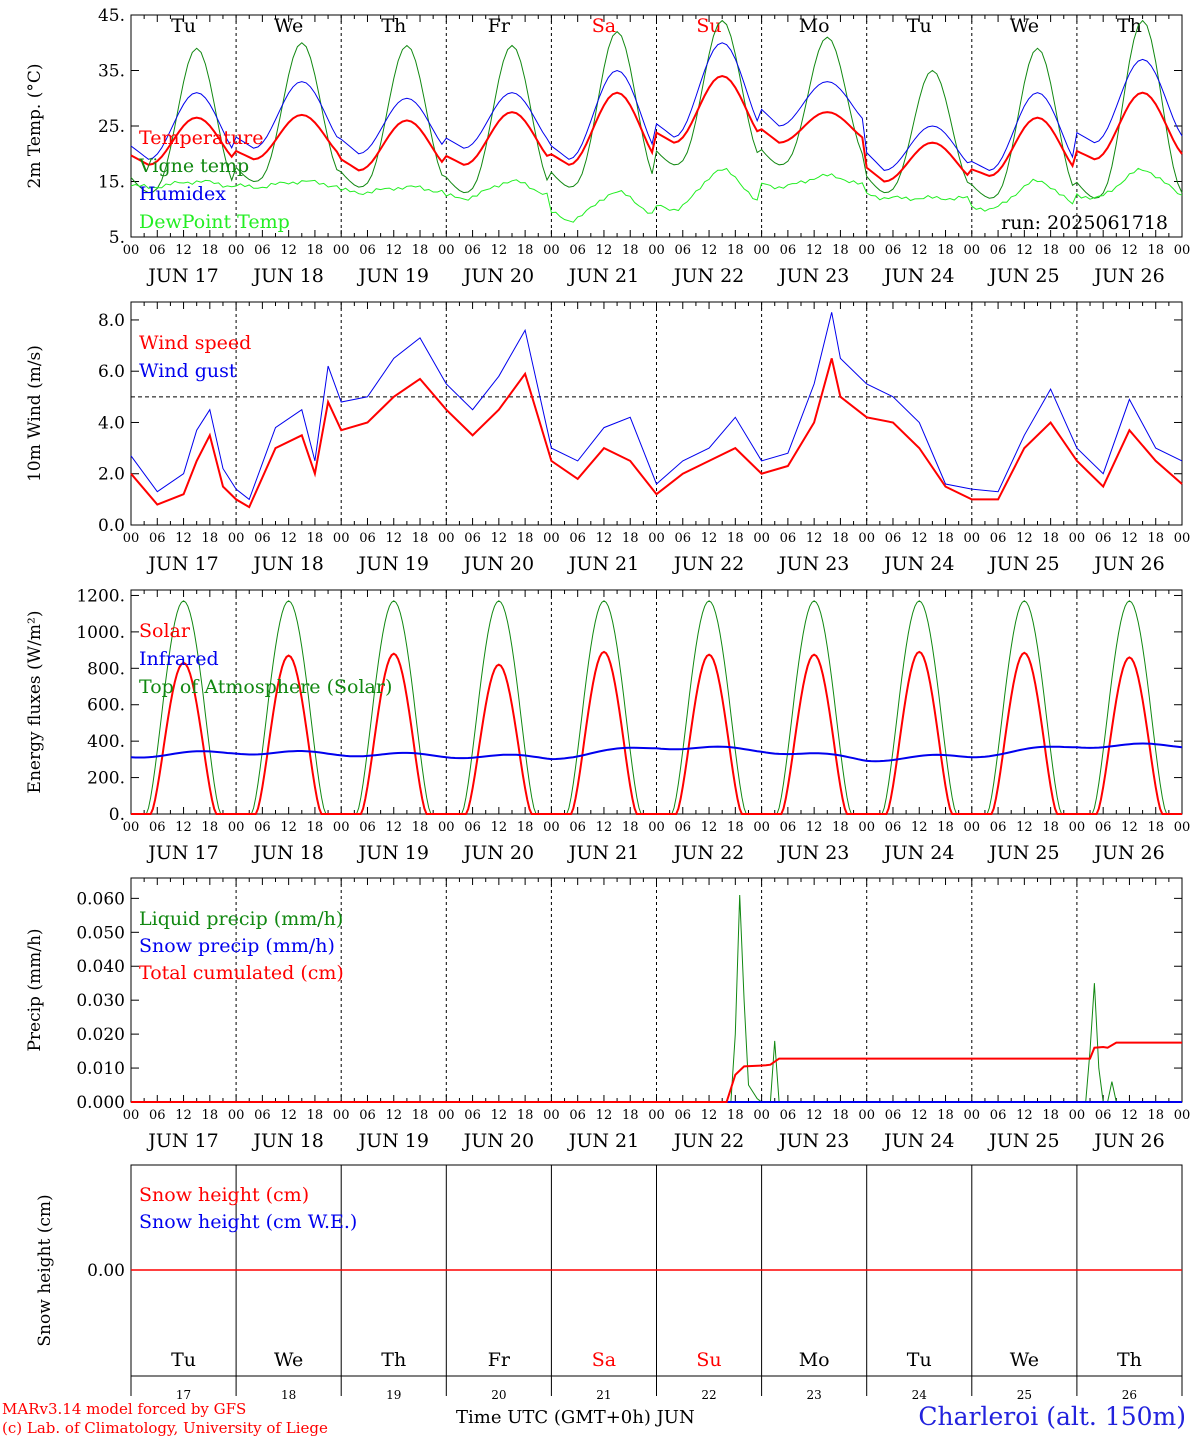  I want to click on date-label: JUN 24, so click(918, 276).